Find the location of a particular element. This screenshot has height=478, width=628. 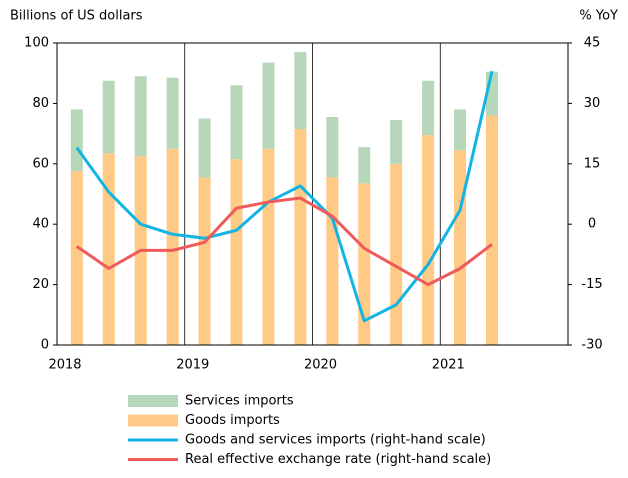

x-tick-label: 2021 is located at coordinates (448, 365).